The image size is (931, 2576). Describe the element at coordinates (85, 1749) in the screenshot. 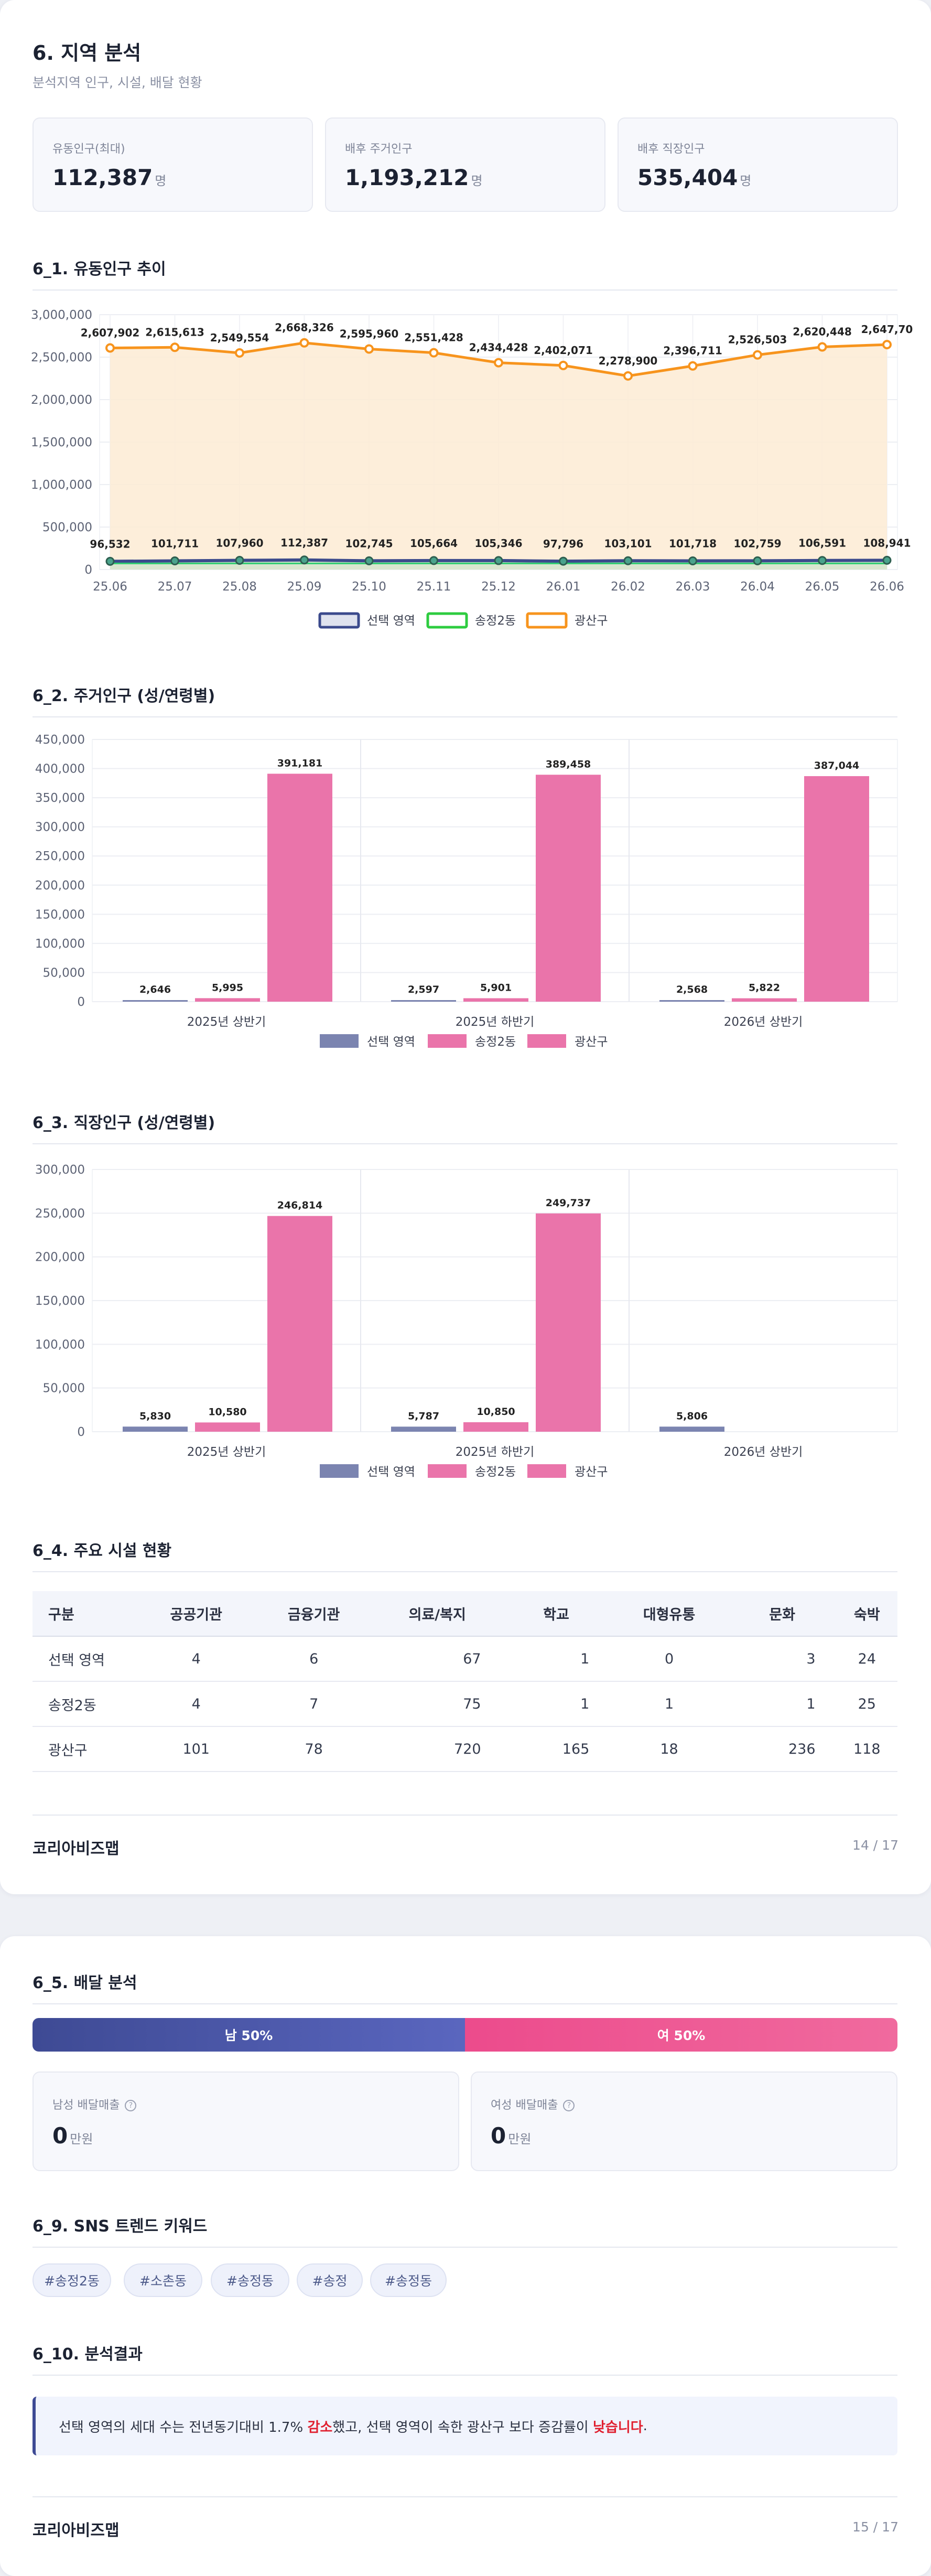

I see `row-label: 광산구` at that location.